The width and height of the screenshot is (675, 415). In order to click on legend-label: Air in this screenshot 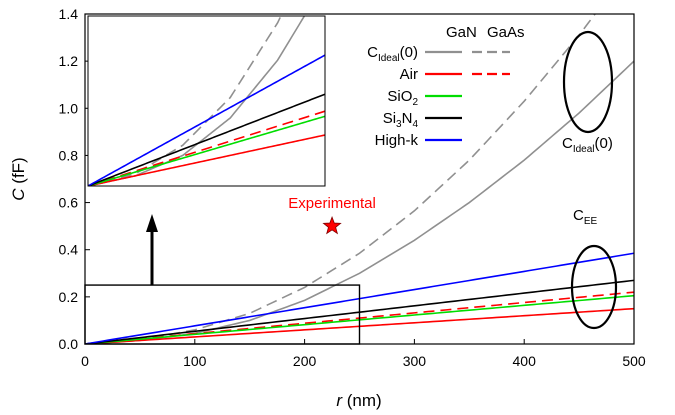, I will do `click(409, 74)`.